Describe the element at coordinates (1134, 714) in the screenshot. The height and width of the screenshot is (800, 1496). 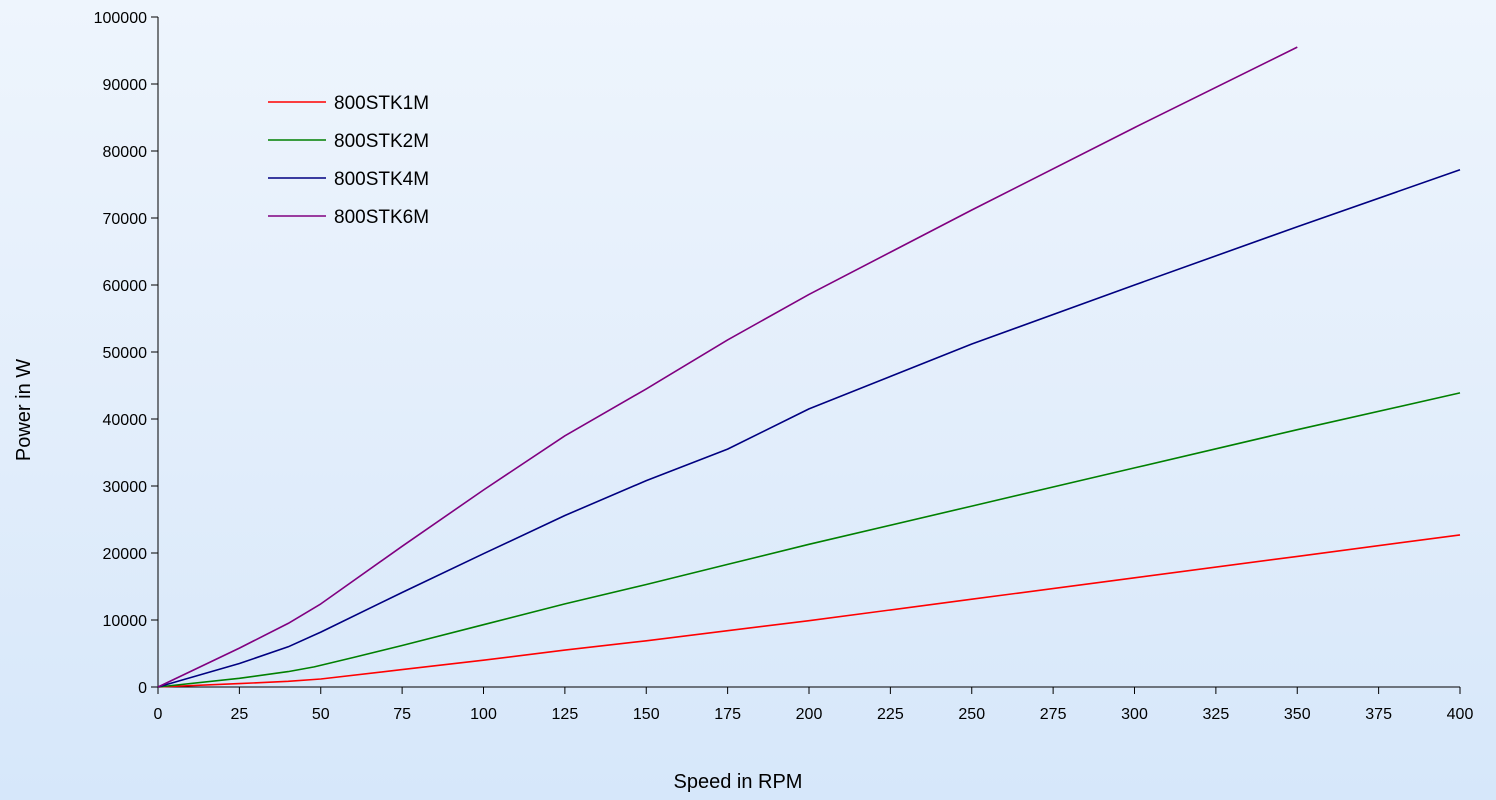
I see `x-tick-label: 300` at that location.